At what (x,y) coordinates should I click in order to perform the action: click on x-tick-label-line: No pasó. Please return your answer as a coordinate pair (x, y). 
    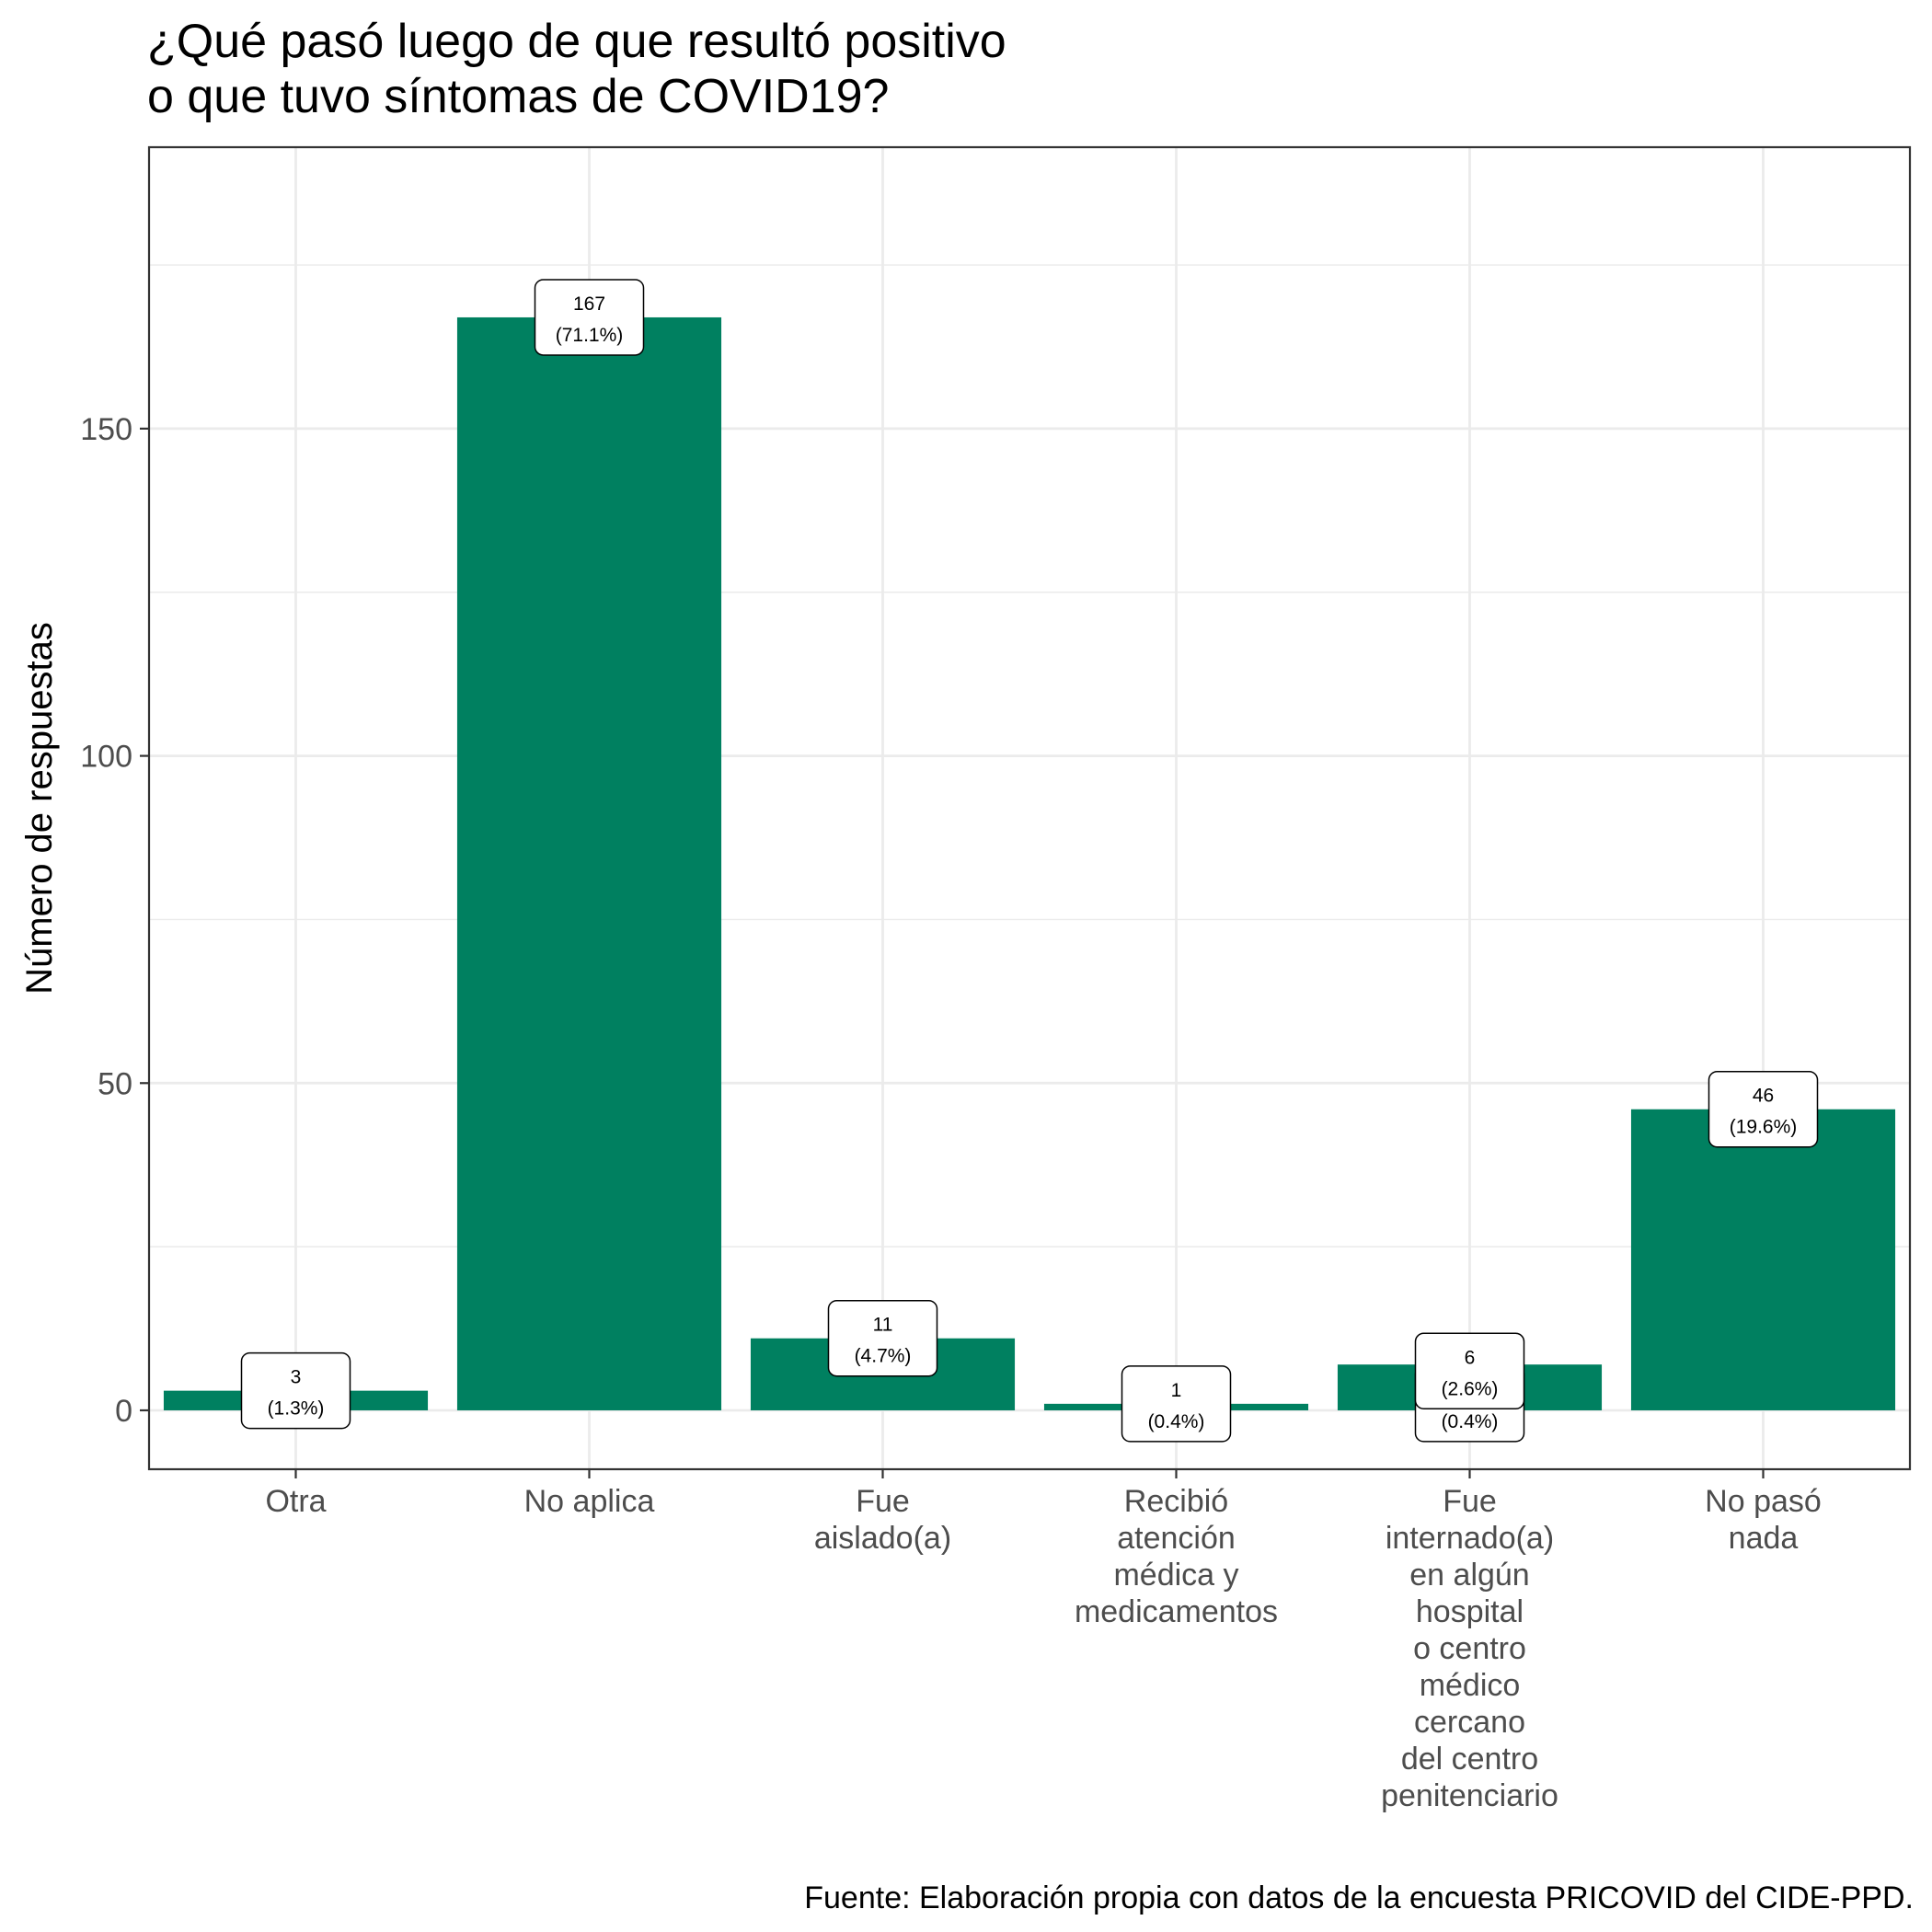
    Looking at the image, I should click on (1763, 1501).